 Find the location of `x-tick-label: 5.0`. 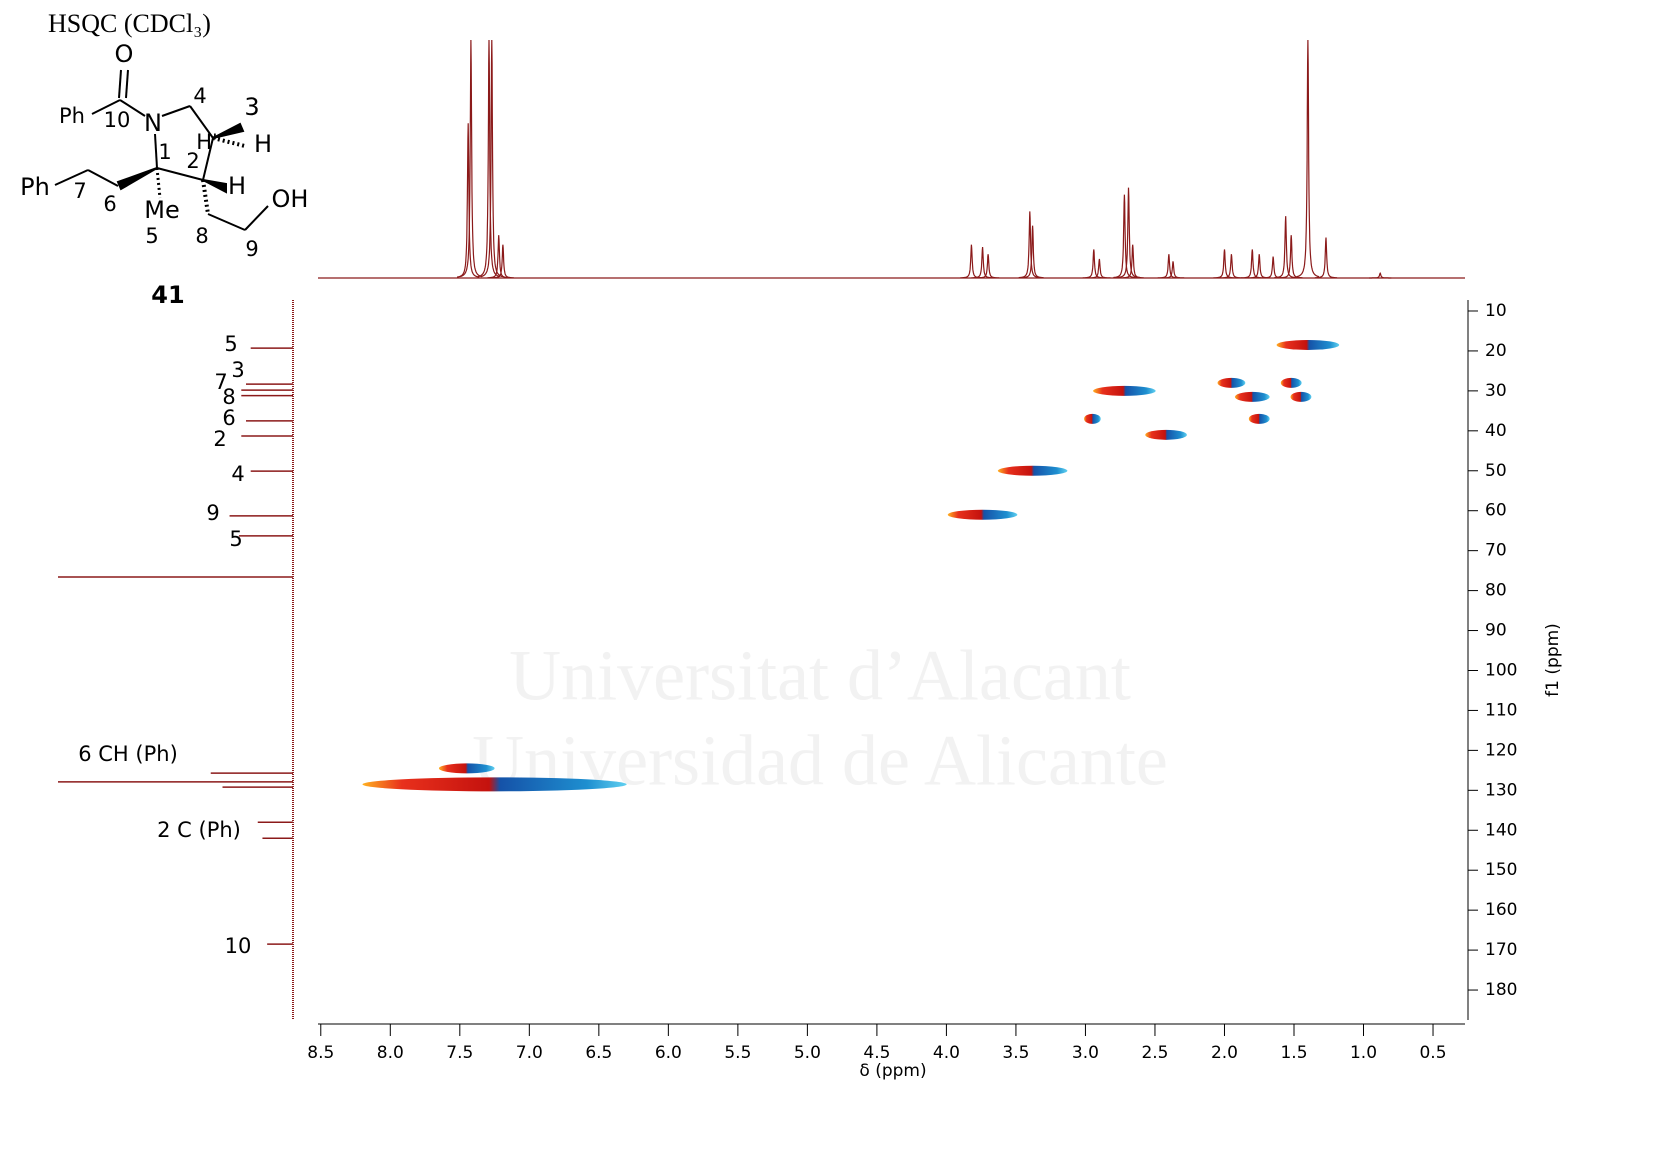

x-tick-label: 5.0 is located at coordinates (807, 1053).